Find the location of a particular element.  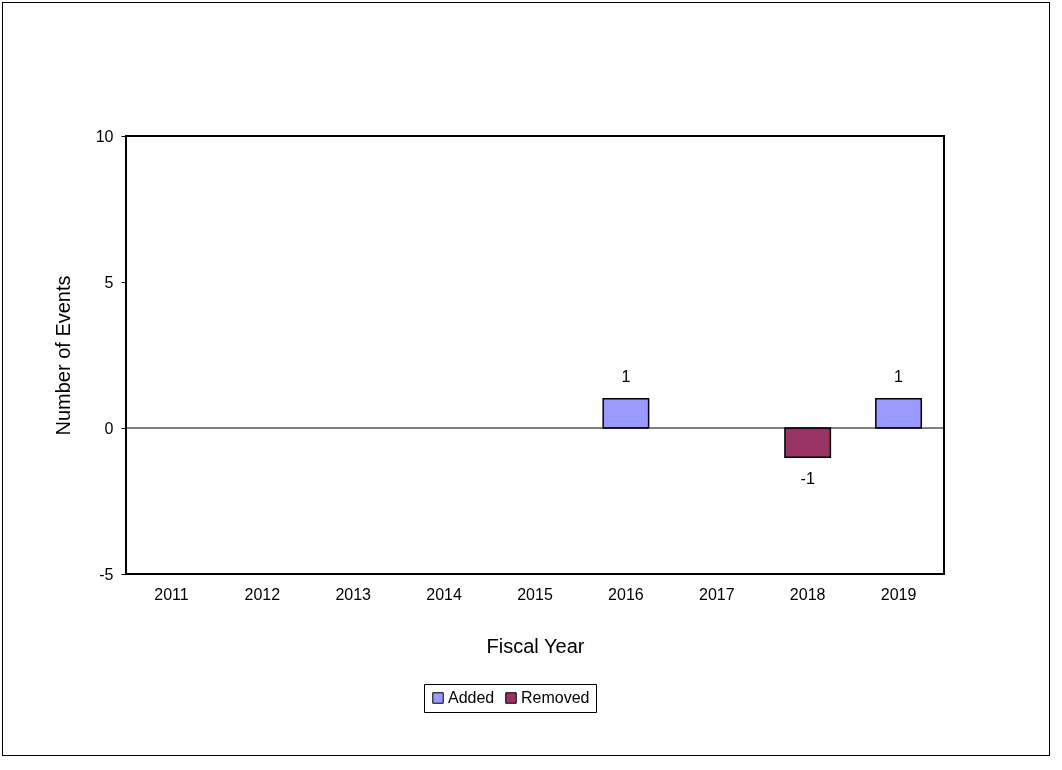

legend-label: Removed is located at coordinates (555, 697).